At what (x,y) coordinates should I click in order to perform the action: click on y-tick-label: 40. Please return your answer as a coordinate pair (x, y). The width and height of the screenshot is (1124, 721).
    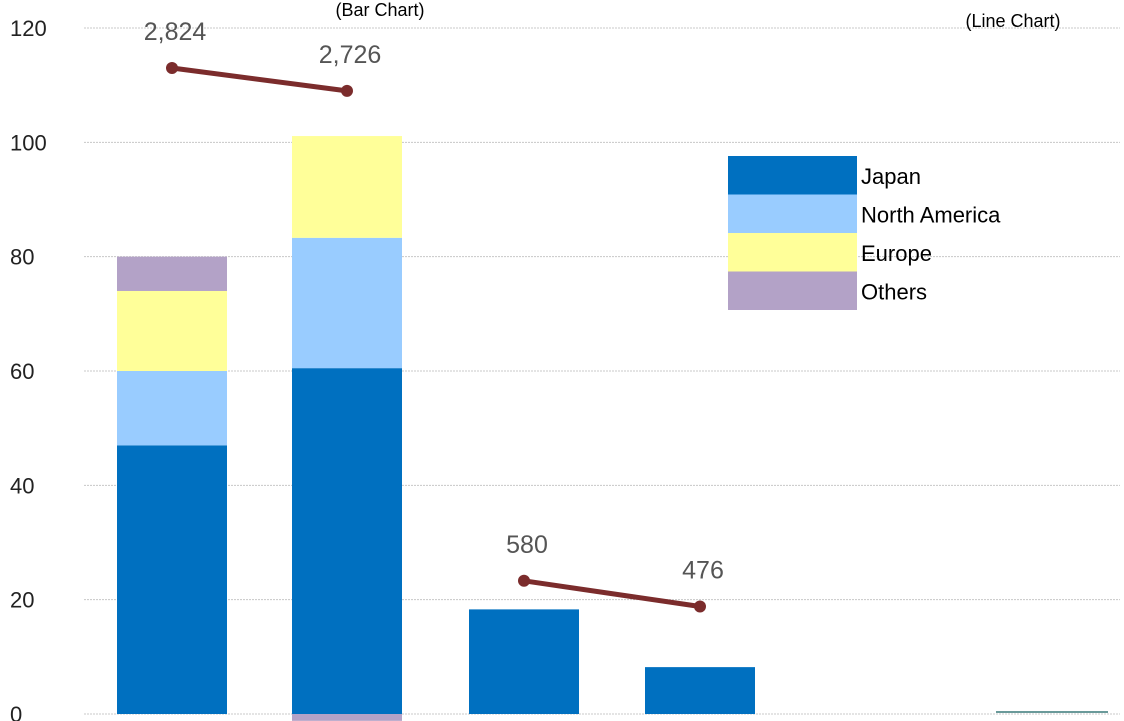
    Looking at the image, I should click on (22, 485).